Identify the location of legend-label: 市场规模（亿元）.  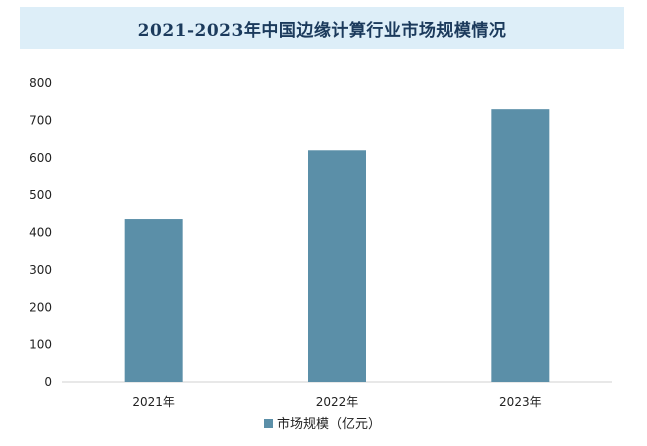
(329, 424).